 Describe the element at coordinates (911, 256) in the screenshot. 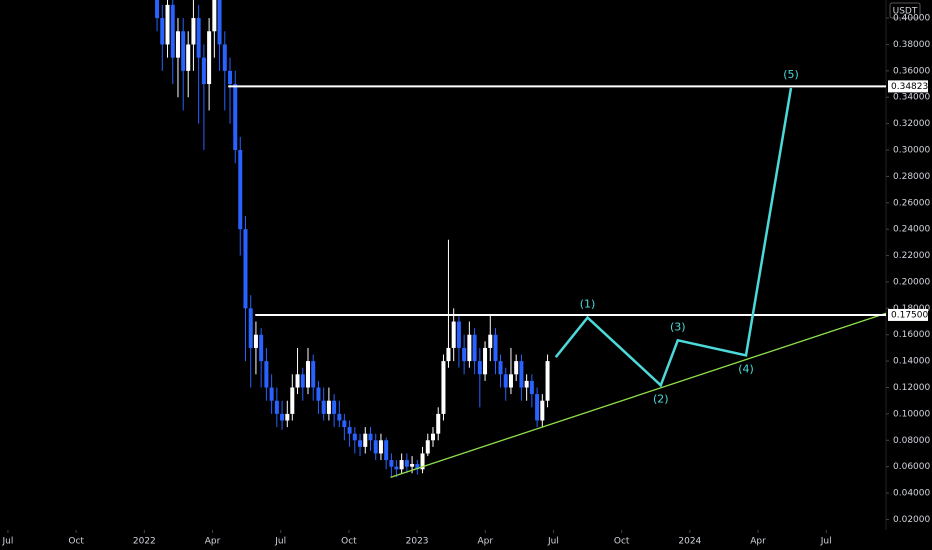

I see `y-tick-label: 0.22000` at that location.